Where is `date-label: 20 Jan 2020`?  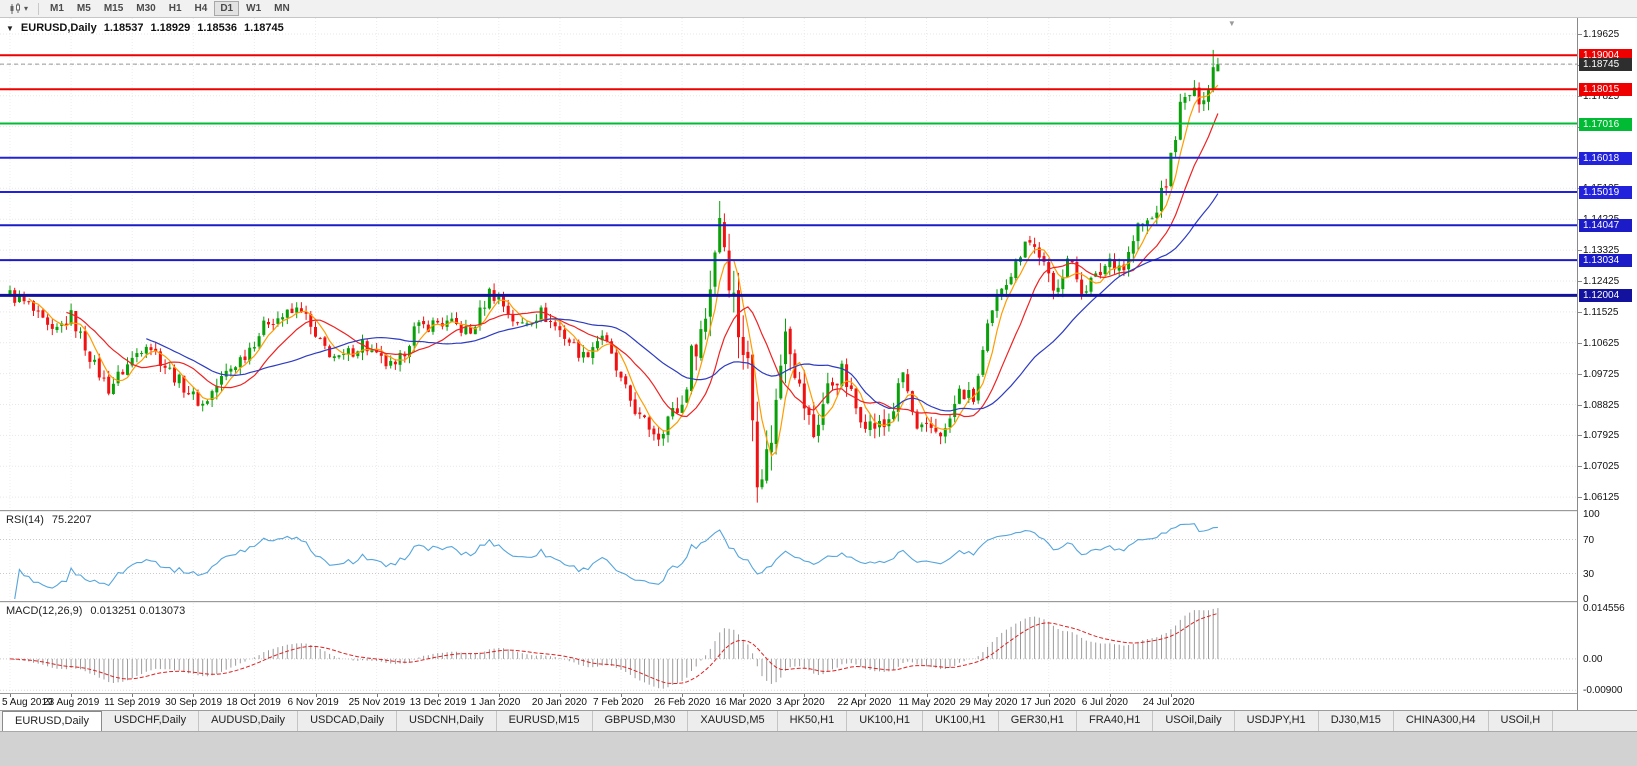
date-label: 20 Jan 2020 is located at coordinates (559, 702).